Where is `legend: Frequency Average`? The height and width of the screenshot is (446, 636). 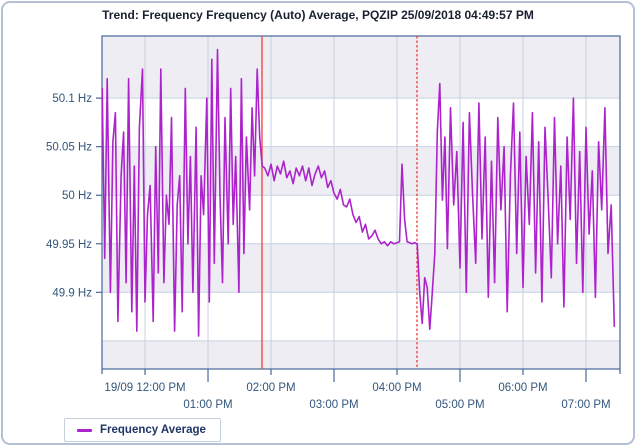
legend: Frequency Average is located at coordinates (142, 430).